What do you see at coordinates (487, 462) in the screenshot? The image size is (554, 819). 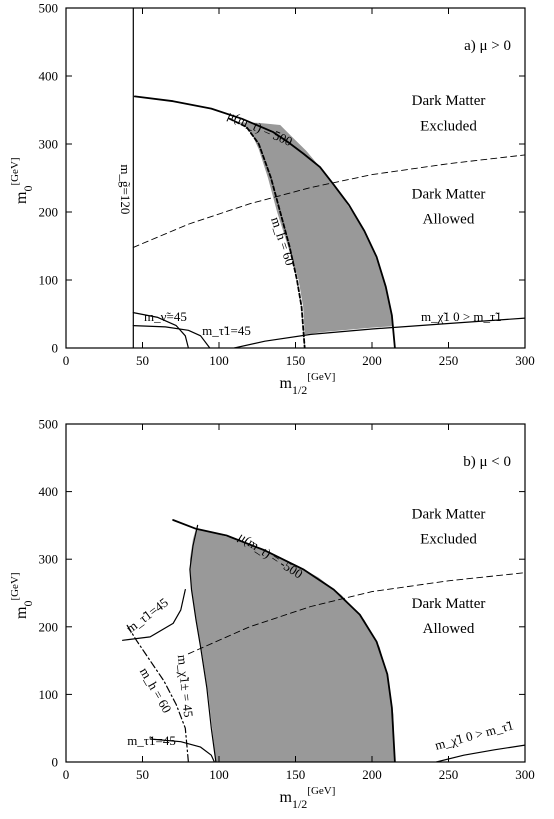 I see `panel-label: b) μ < 0` at bounding box center [487, 462].